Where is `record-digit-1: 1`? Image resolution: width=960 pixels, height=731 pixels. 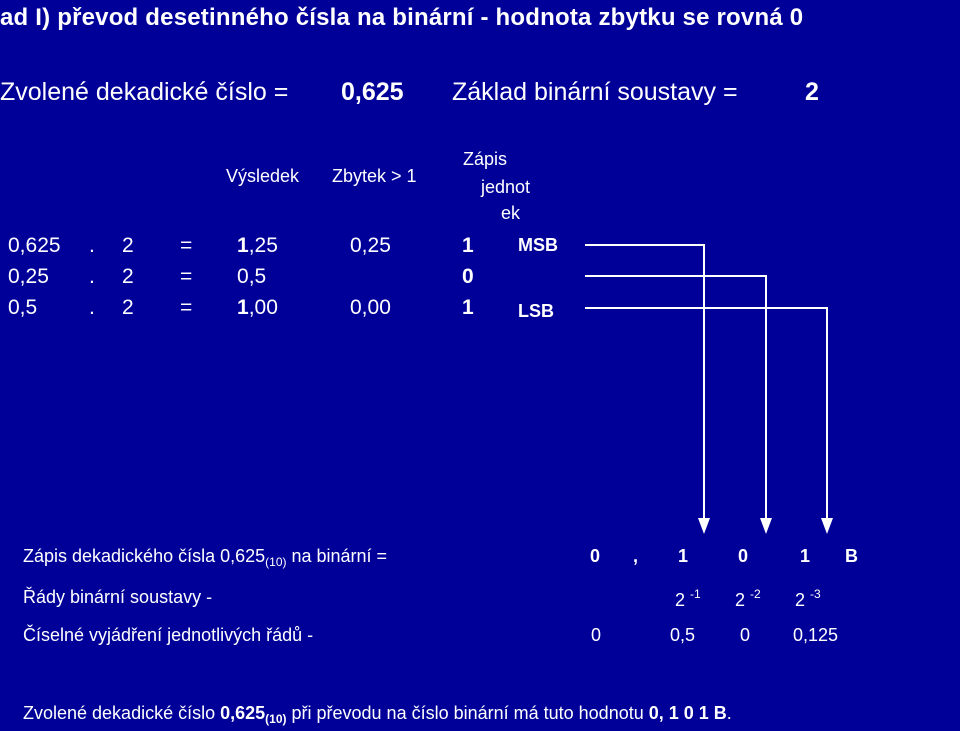 record-digit-1: 1 is located at coordinates (683, 556).